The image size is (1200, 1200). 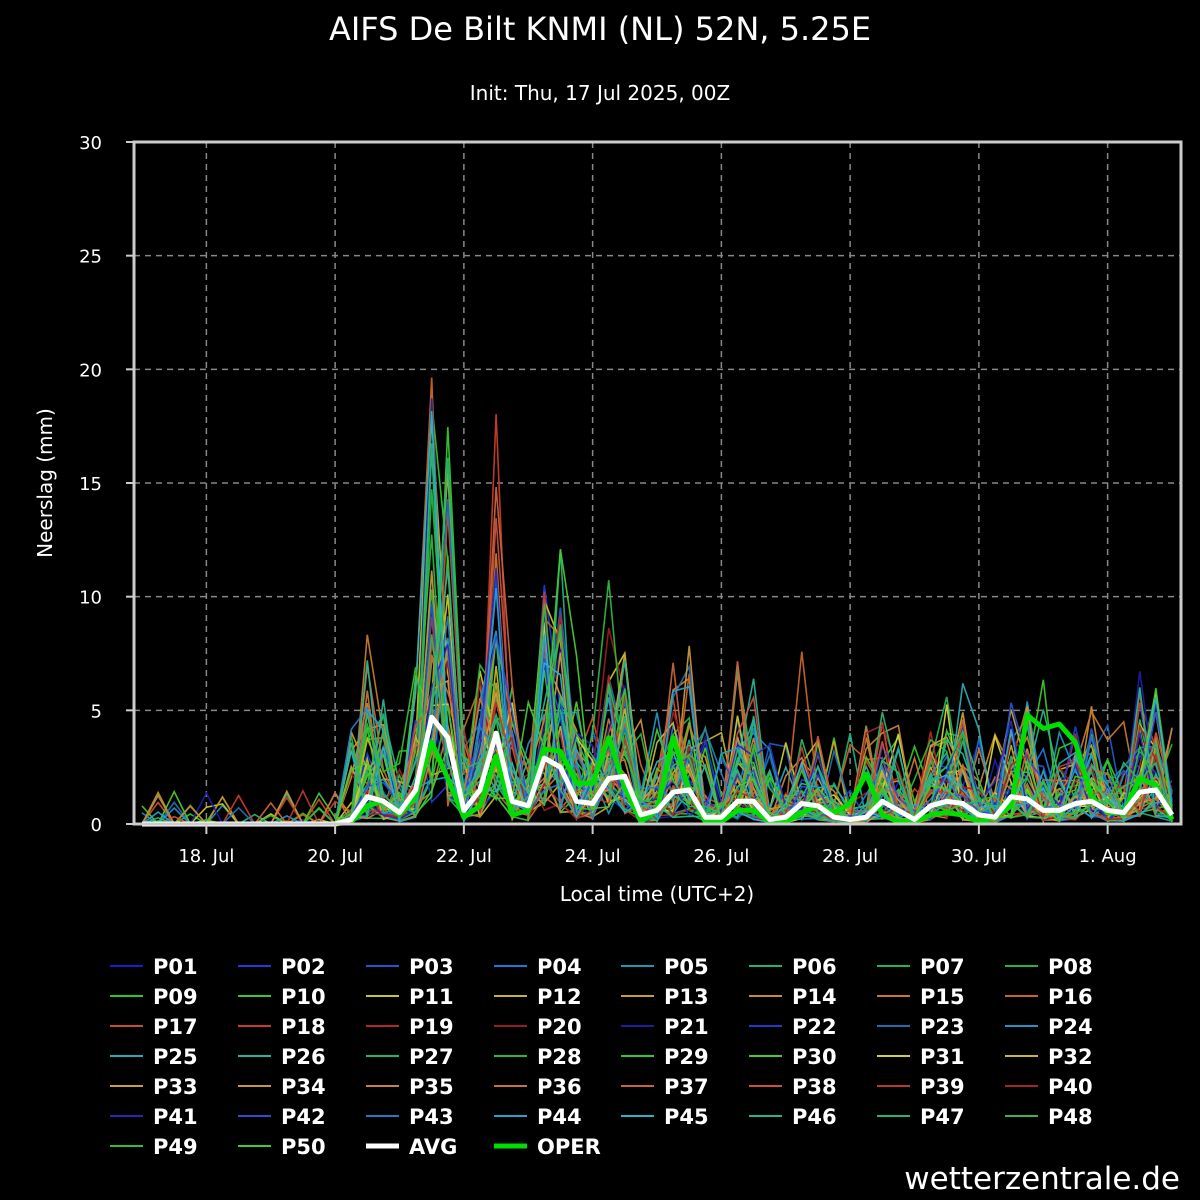 I want to click on legend-item-p39: P39, so click(x=921, y=1087).